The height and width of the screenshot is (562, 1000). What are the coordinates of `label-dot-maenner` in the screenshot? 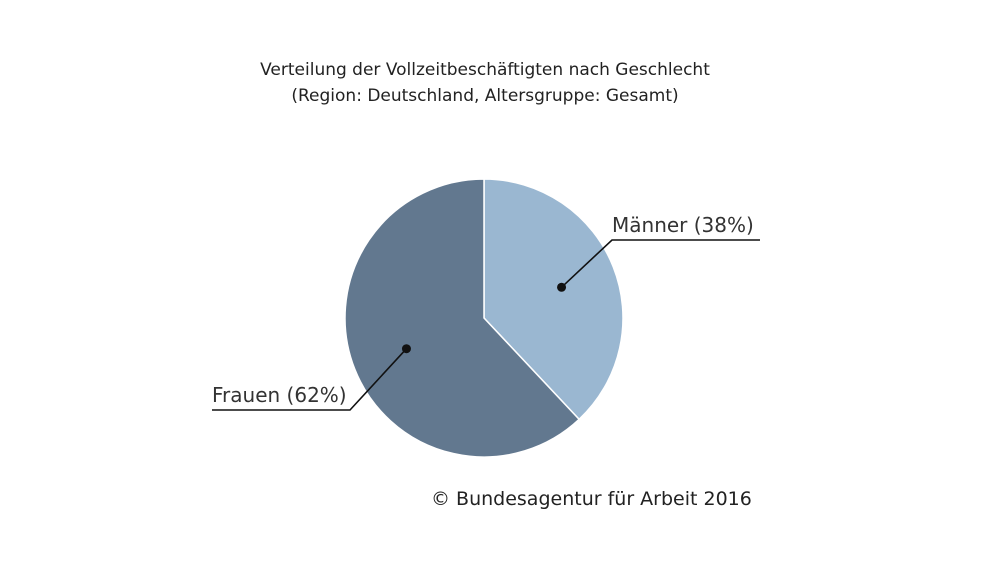 It's located at (562, 287).